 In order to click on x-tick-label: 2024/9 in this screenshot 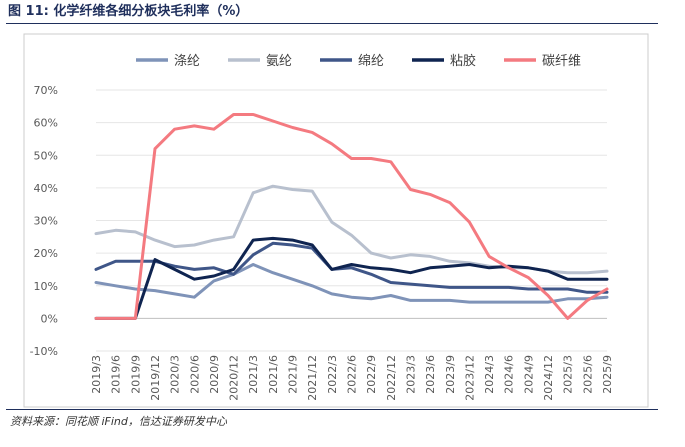, I will do `click(528, 374)`.